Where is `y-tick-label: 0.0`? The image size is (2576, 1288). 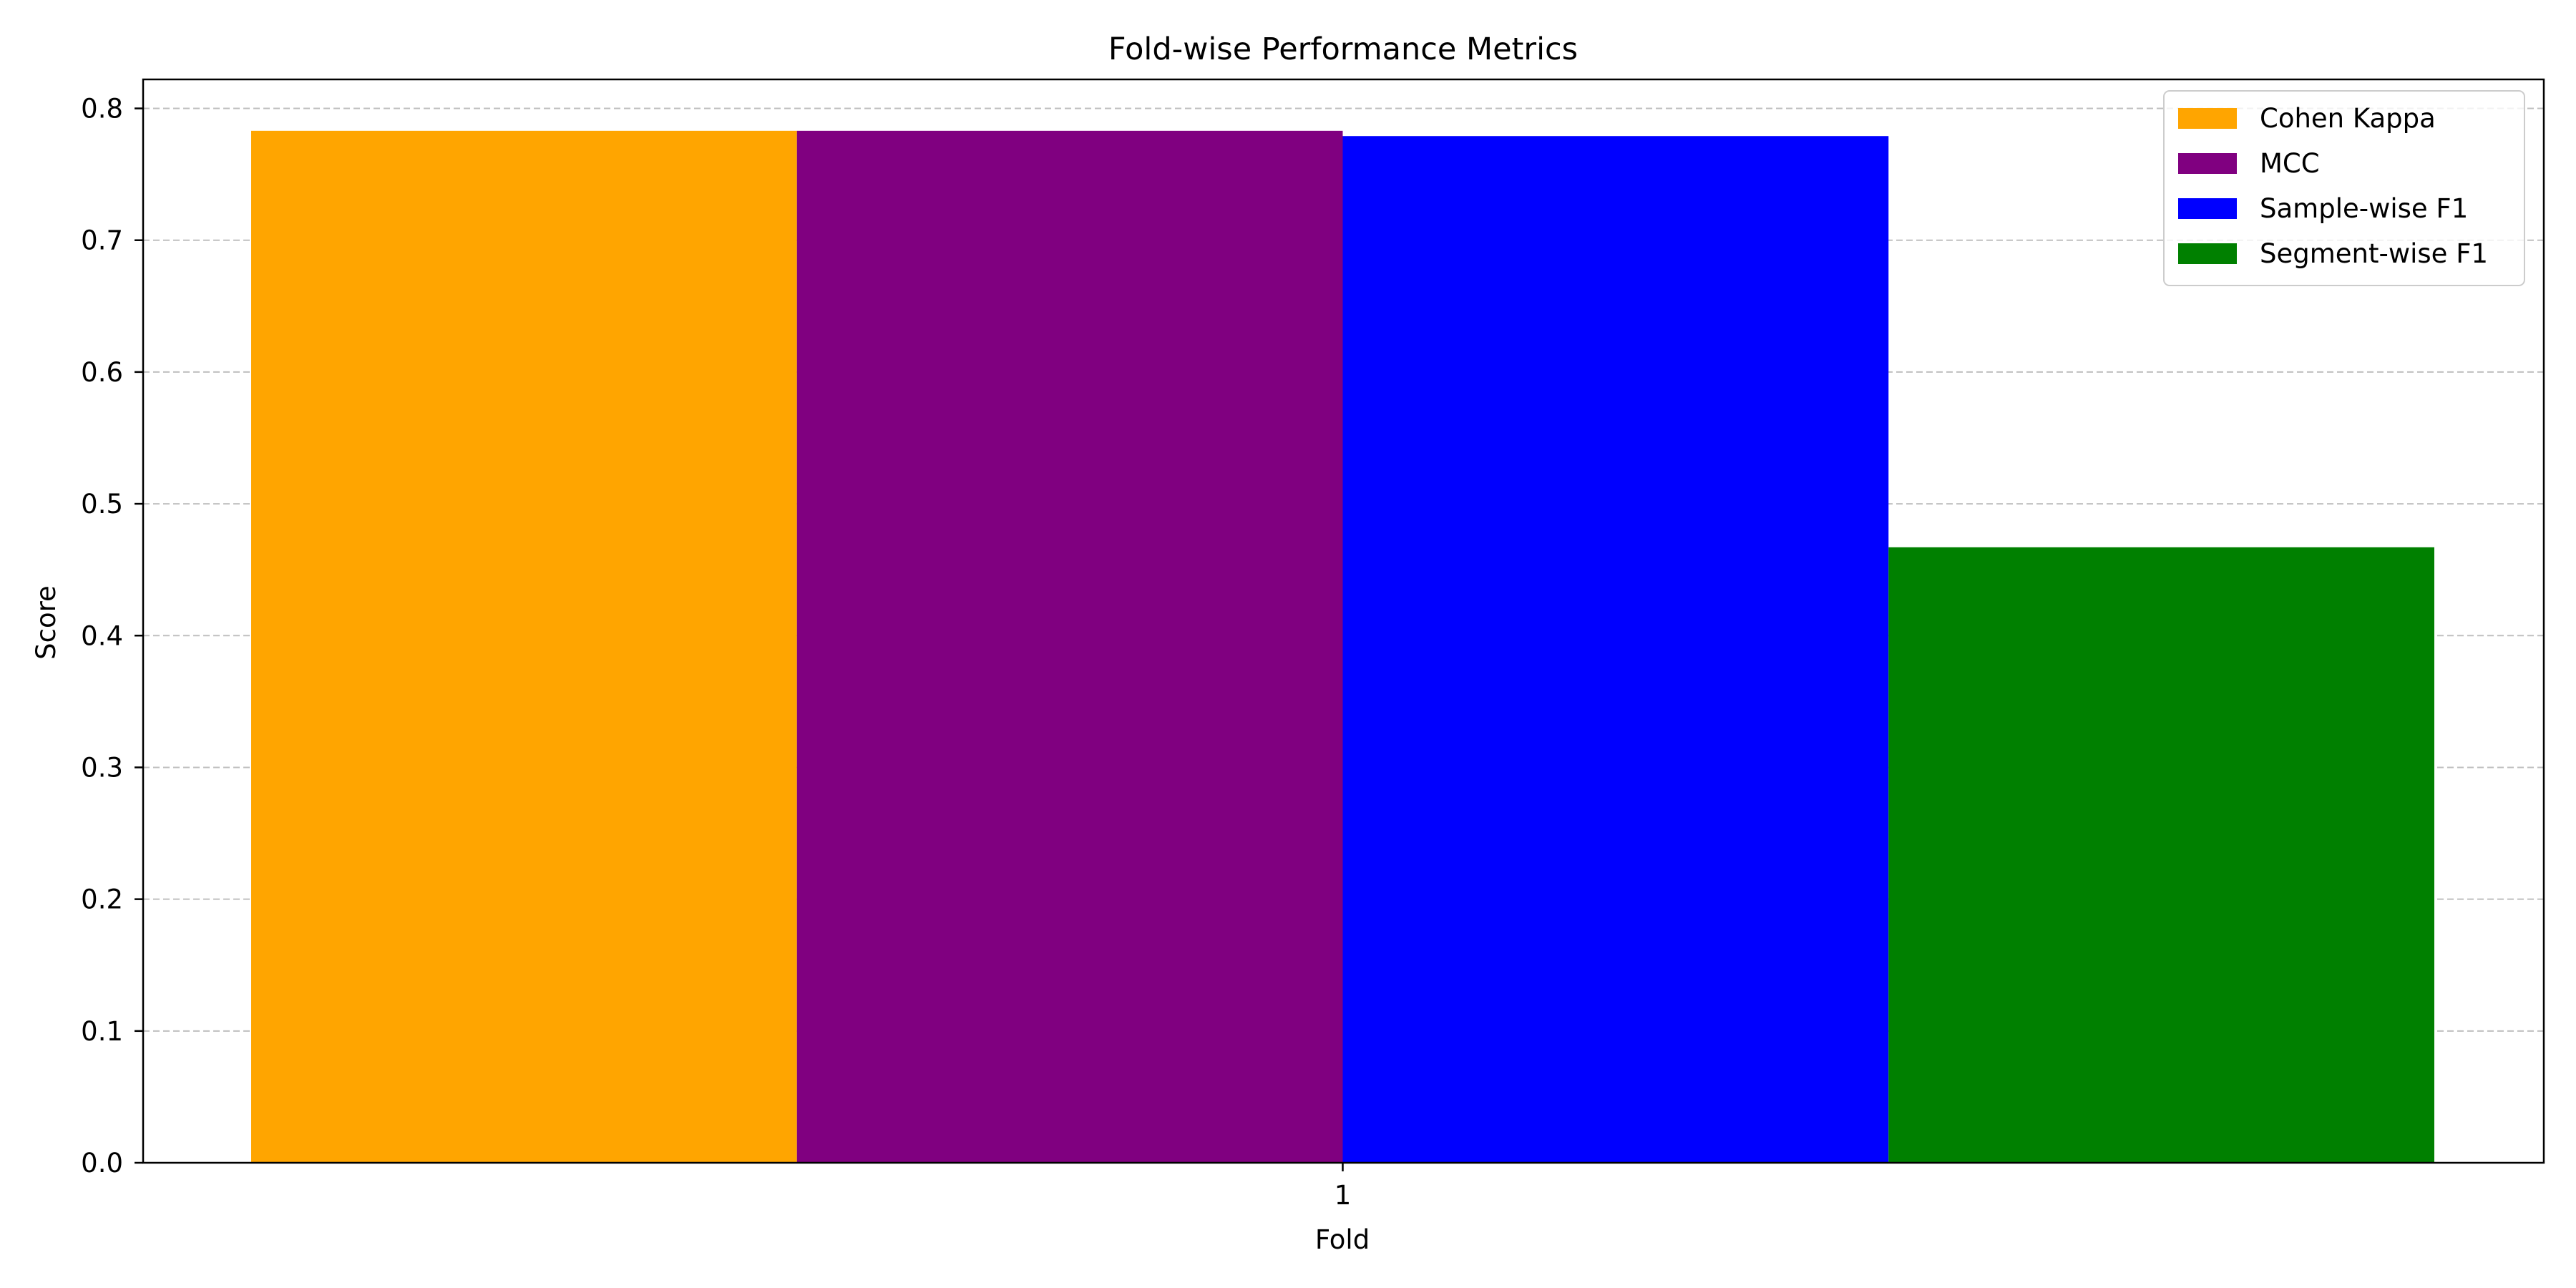
y-tick-label: 0.0 is located at coordinates (102, 1163).